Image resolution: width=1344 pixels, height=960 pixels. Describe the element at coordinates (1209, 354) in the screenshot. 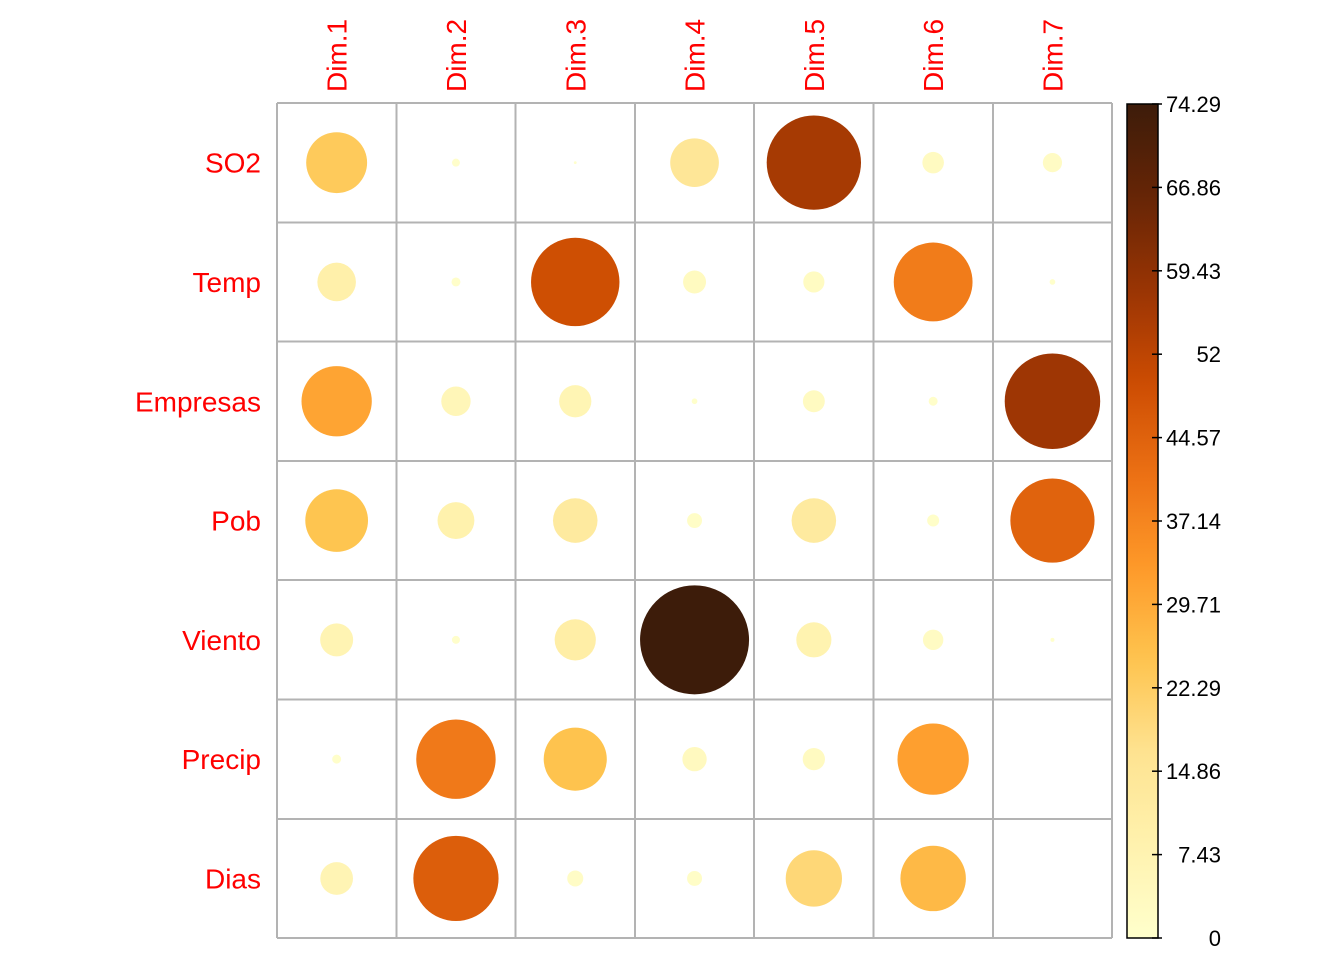

I see `legend-tick-label: 52` at that location.